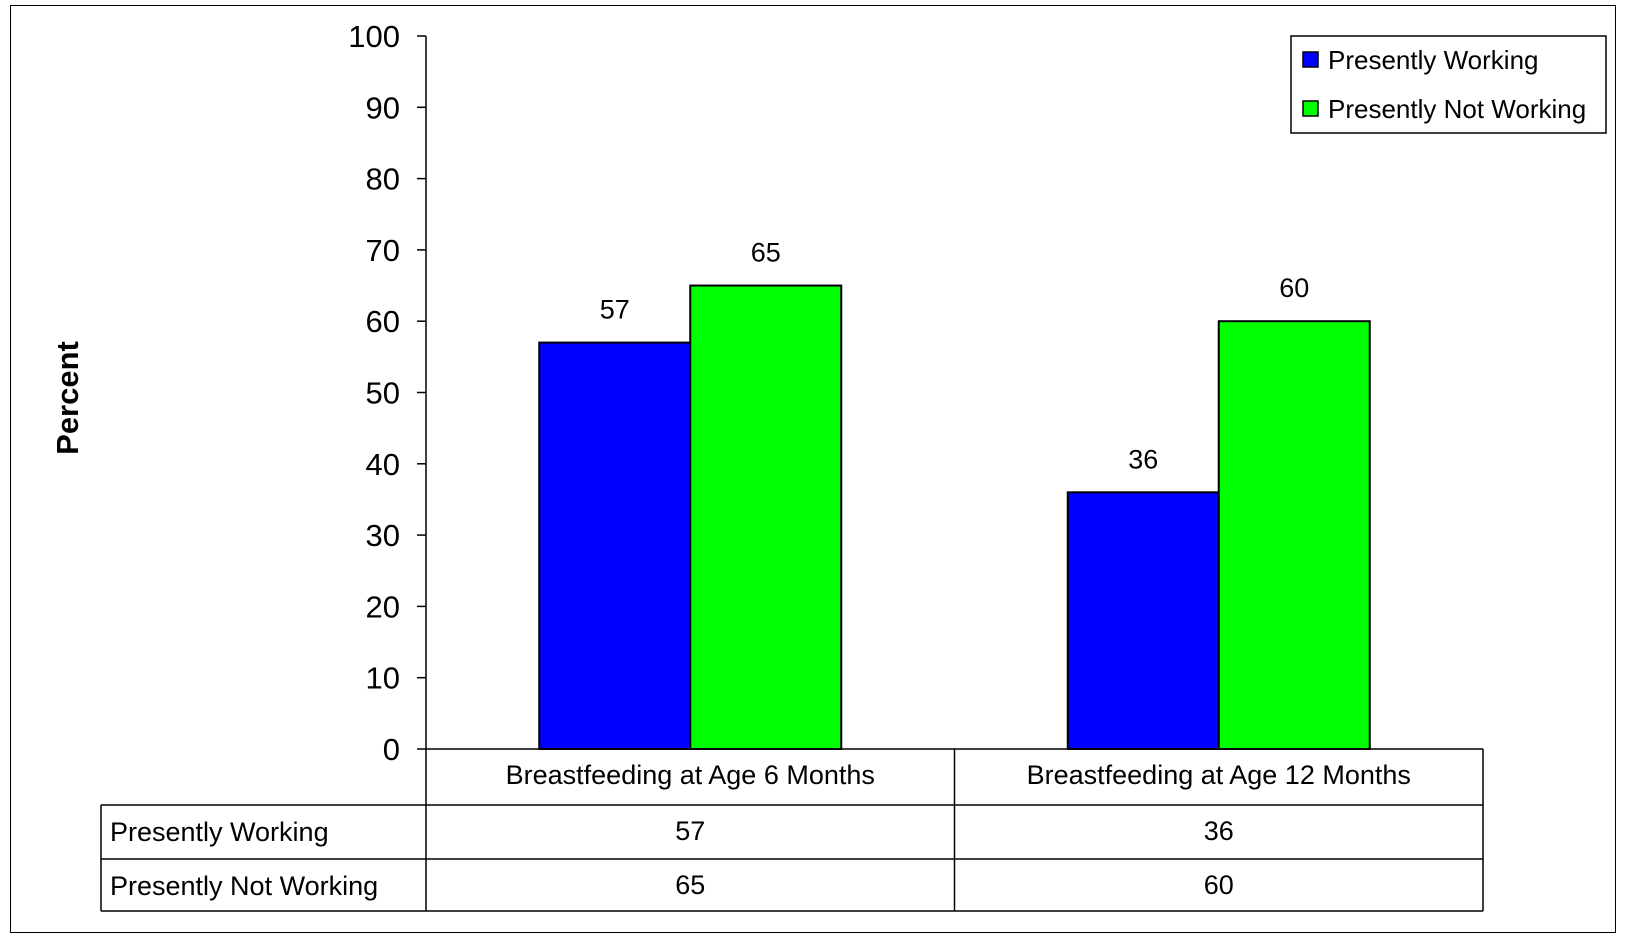 The height and width of the screenshot is (939, 1629). I want to click on y-tick-label: 70, so click(383, 250).